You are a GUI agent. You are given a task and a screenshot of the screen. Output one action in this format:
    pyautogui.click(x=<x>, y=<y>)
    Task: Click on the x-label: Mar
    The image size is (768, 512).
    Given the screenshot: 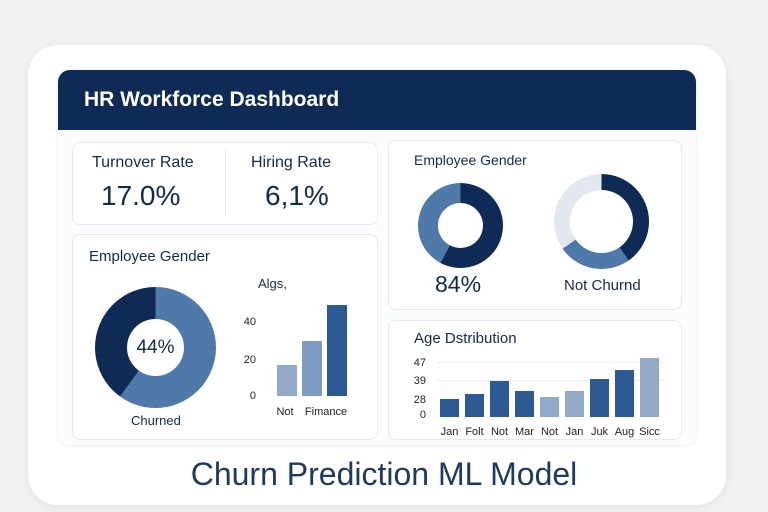 What is the action you would take?
    pyautogui.click(x=524, y=432)
    